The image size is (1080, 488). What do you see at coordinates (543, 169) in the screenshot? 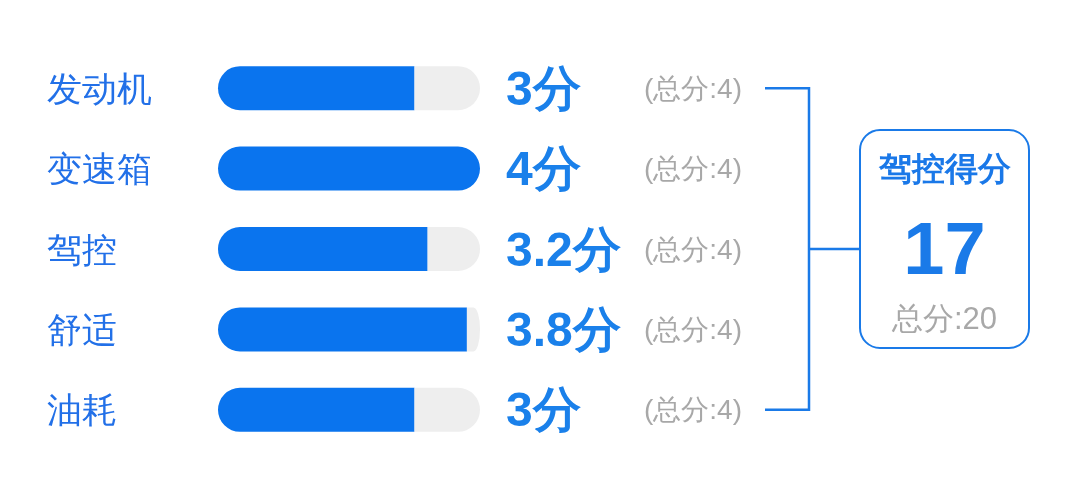
I see `data-label: 4分` at bounding box center [543, 169].